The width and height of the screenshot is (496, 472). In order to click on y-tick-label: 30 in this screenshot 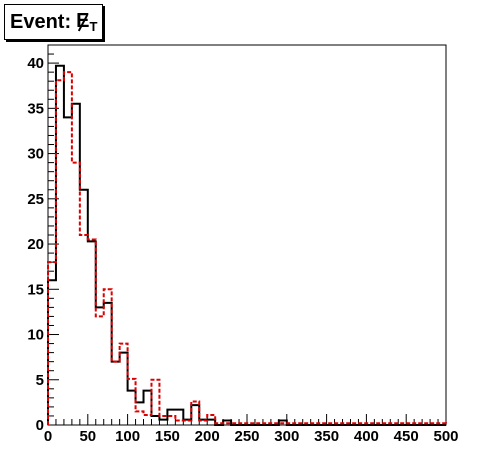, I will do `click(35, 154)`.